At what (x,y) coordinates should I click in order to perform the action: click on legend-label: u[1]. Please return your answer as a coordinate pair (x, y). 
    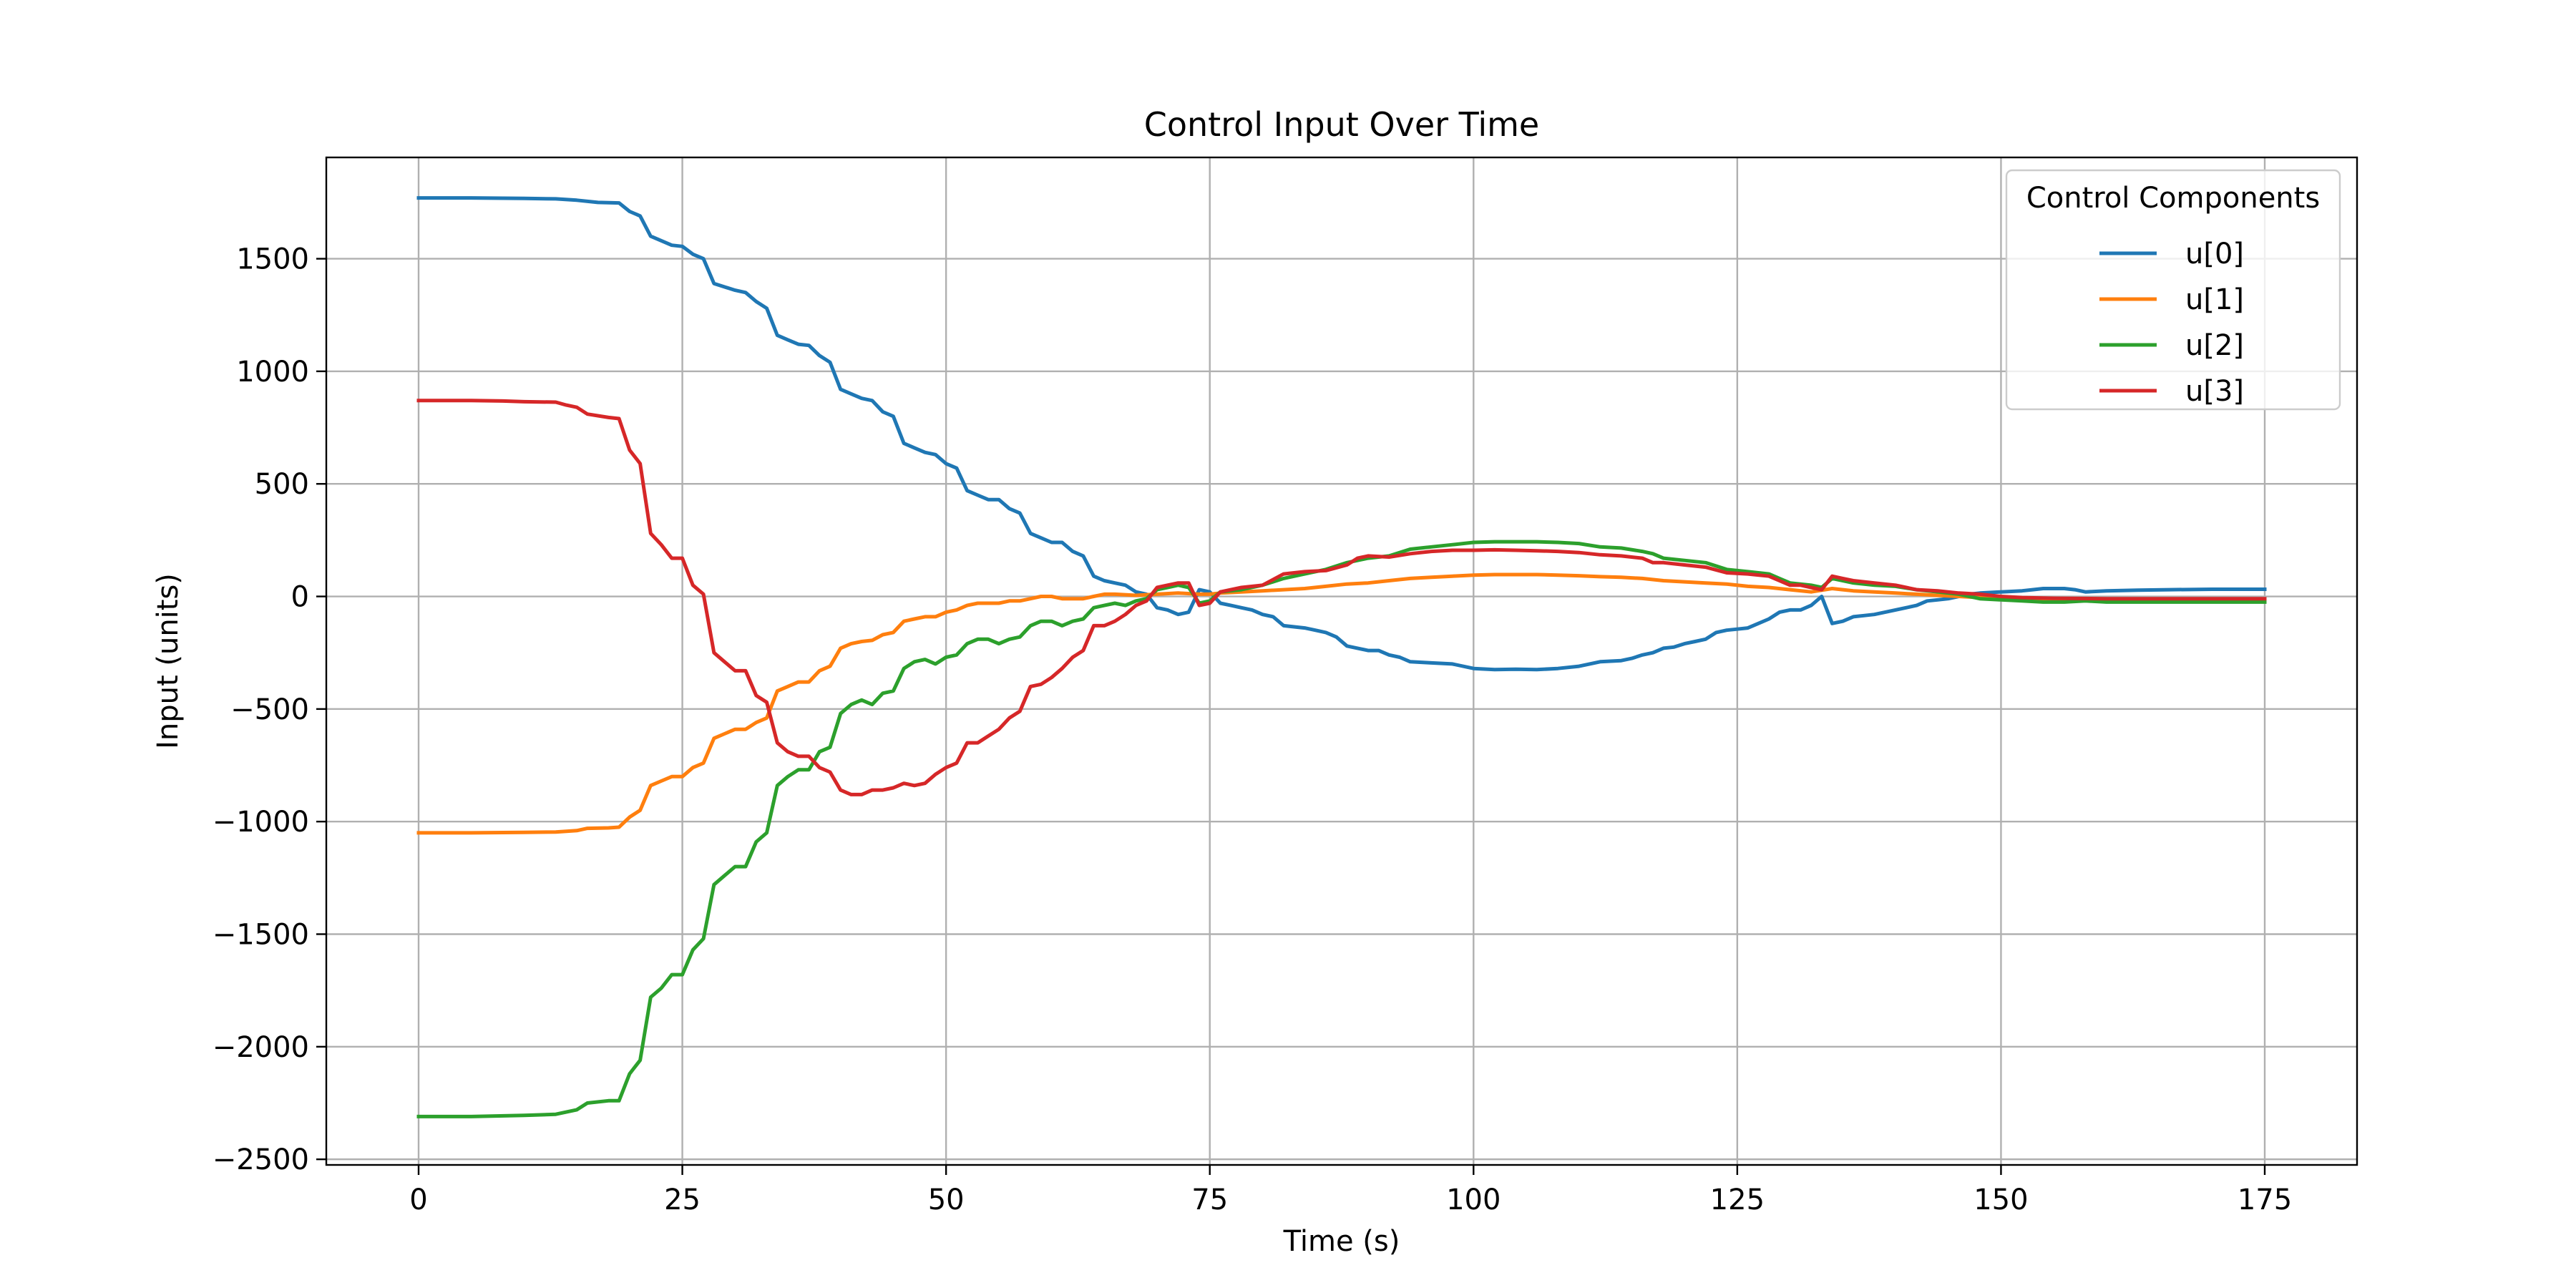
    Looking at the image, I should click on (2214, 299).